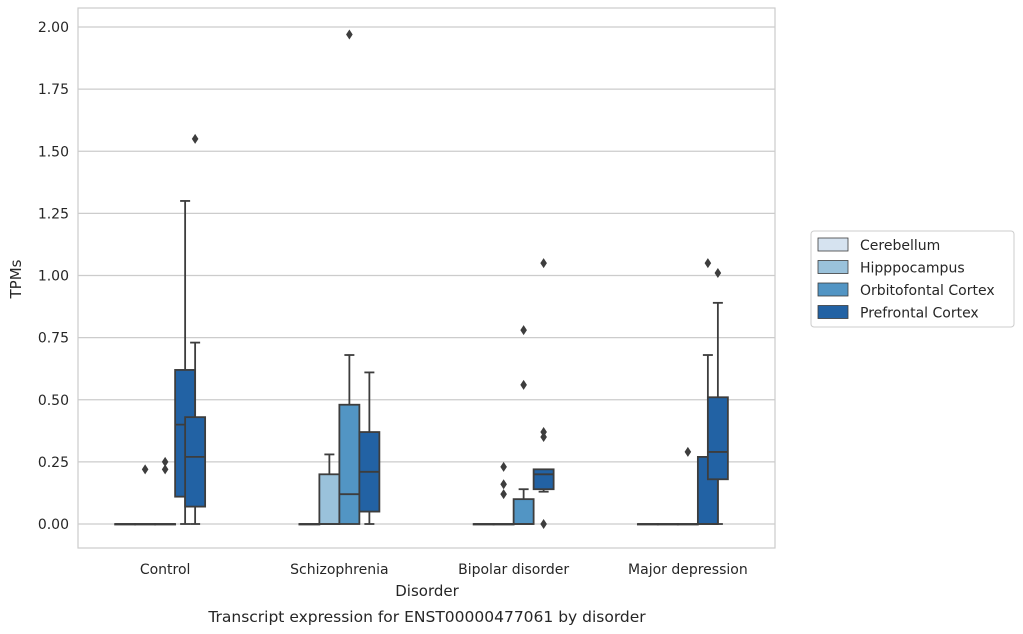 This screenshot has height=634, width=1023. What do you see at coordinates (16, 279) in the screenshot?
I see `y-axis-title: TPMs` at bounding box center [16, 279].